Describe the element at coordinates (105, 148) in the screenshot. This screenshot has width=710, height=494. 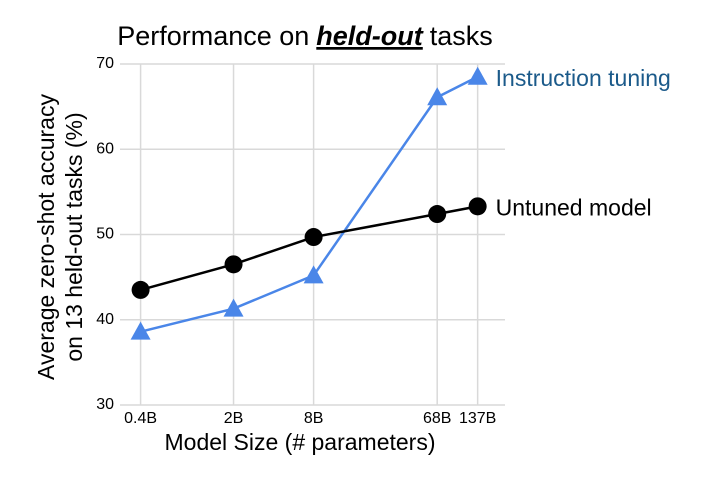
I see `y-tick-label: 60` at that location.